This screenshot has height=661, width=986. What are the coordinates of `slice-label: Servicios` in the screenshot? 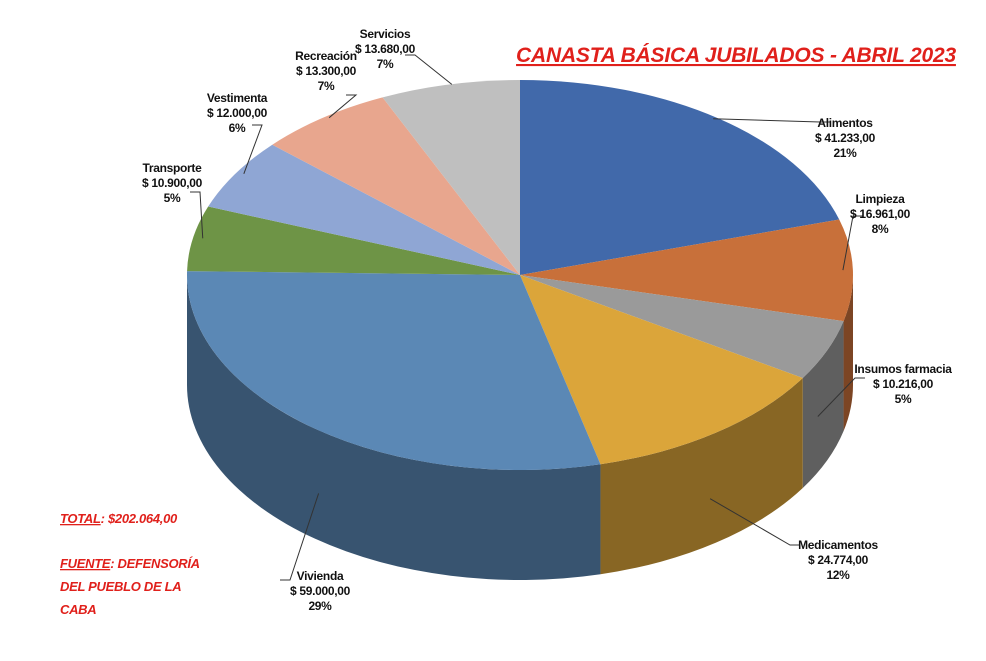 It's located at (385, 34).